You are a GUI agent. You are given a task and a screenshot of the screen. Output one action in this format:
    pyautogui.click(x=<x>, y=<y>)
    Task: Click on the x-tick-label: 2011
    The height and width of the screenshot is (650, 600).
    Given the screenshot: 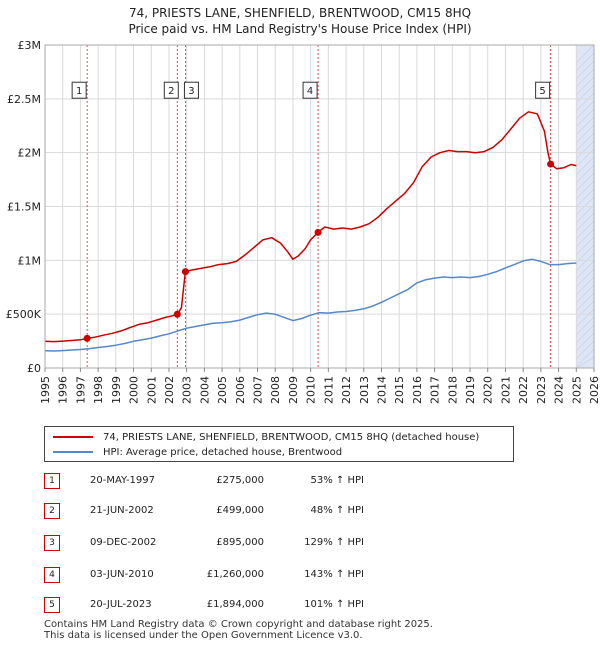 What is the action you would take?
    pyautogui.click(x=328, y=390)
    